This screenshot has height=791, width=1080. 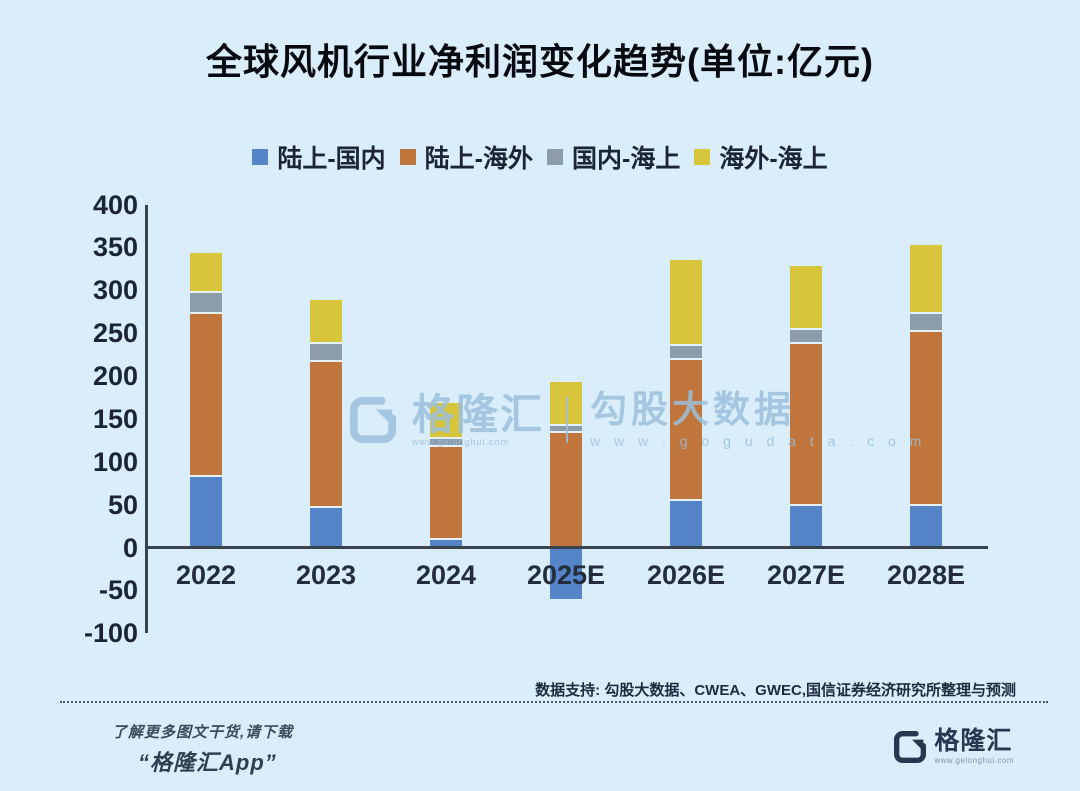 I want to click on legend-item-0: 陆上-国内, so click(x=319, y=157).